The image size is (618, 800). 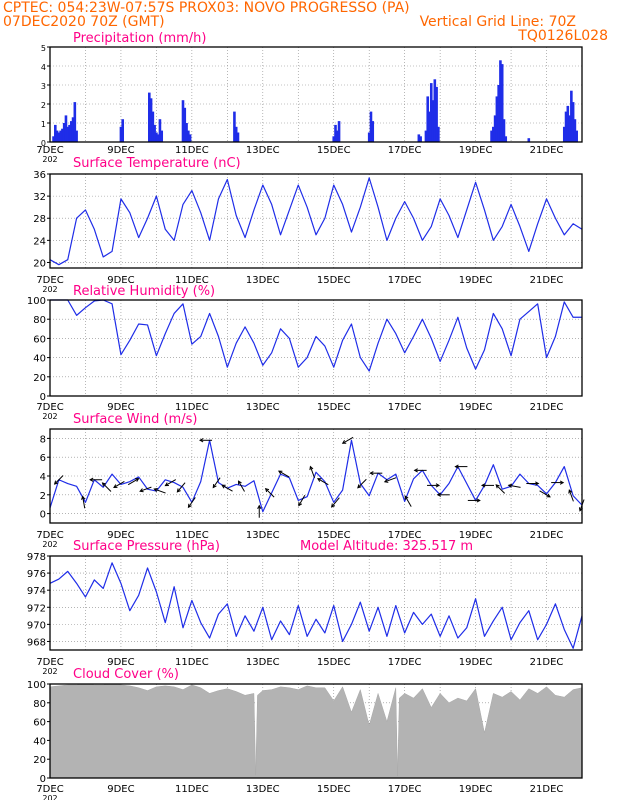 What do you see at coordinates (36, 574) in the screenshot?
I see `y-tick-label: 976` at bounding box center [36, 574].